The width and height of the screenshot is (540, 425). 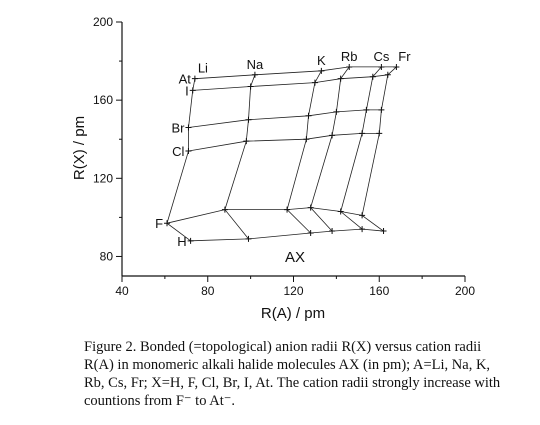 I want to click on cation-label: Fr, so click(x=404, y=56).